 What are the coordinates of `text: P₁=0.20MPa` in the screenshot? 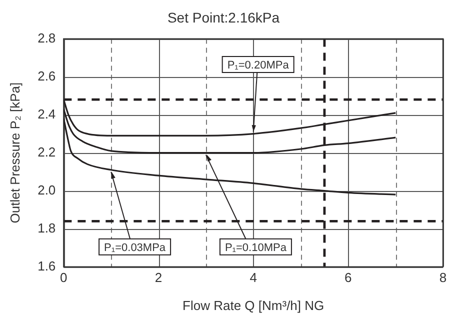 It's located at (258, 65).